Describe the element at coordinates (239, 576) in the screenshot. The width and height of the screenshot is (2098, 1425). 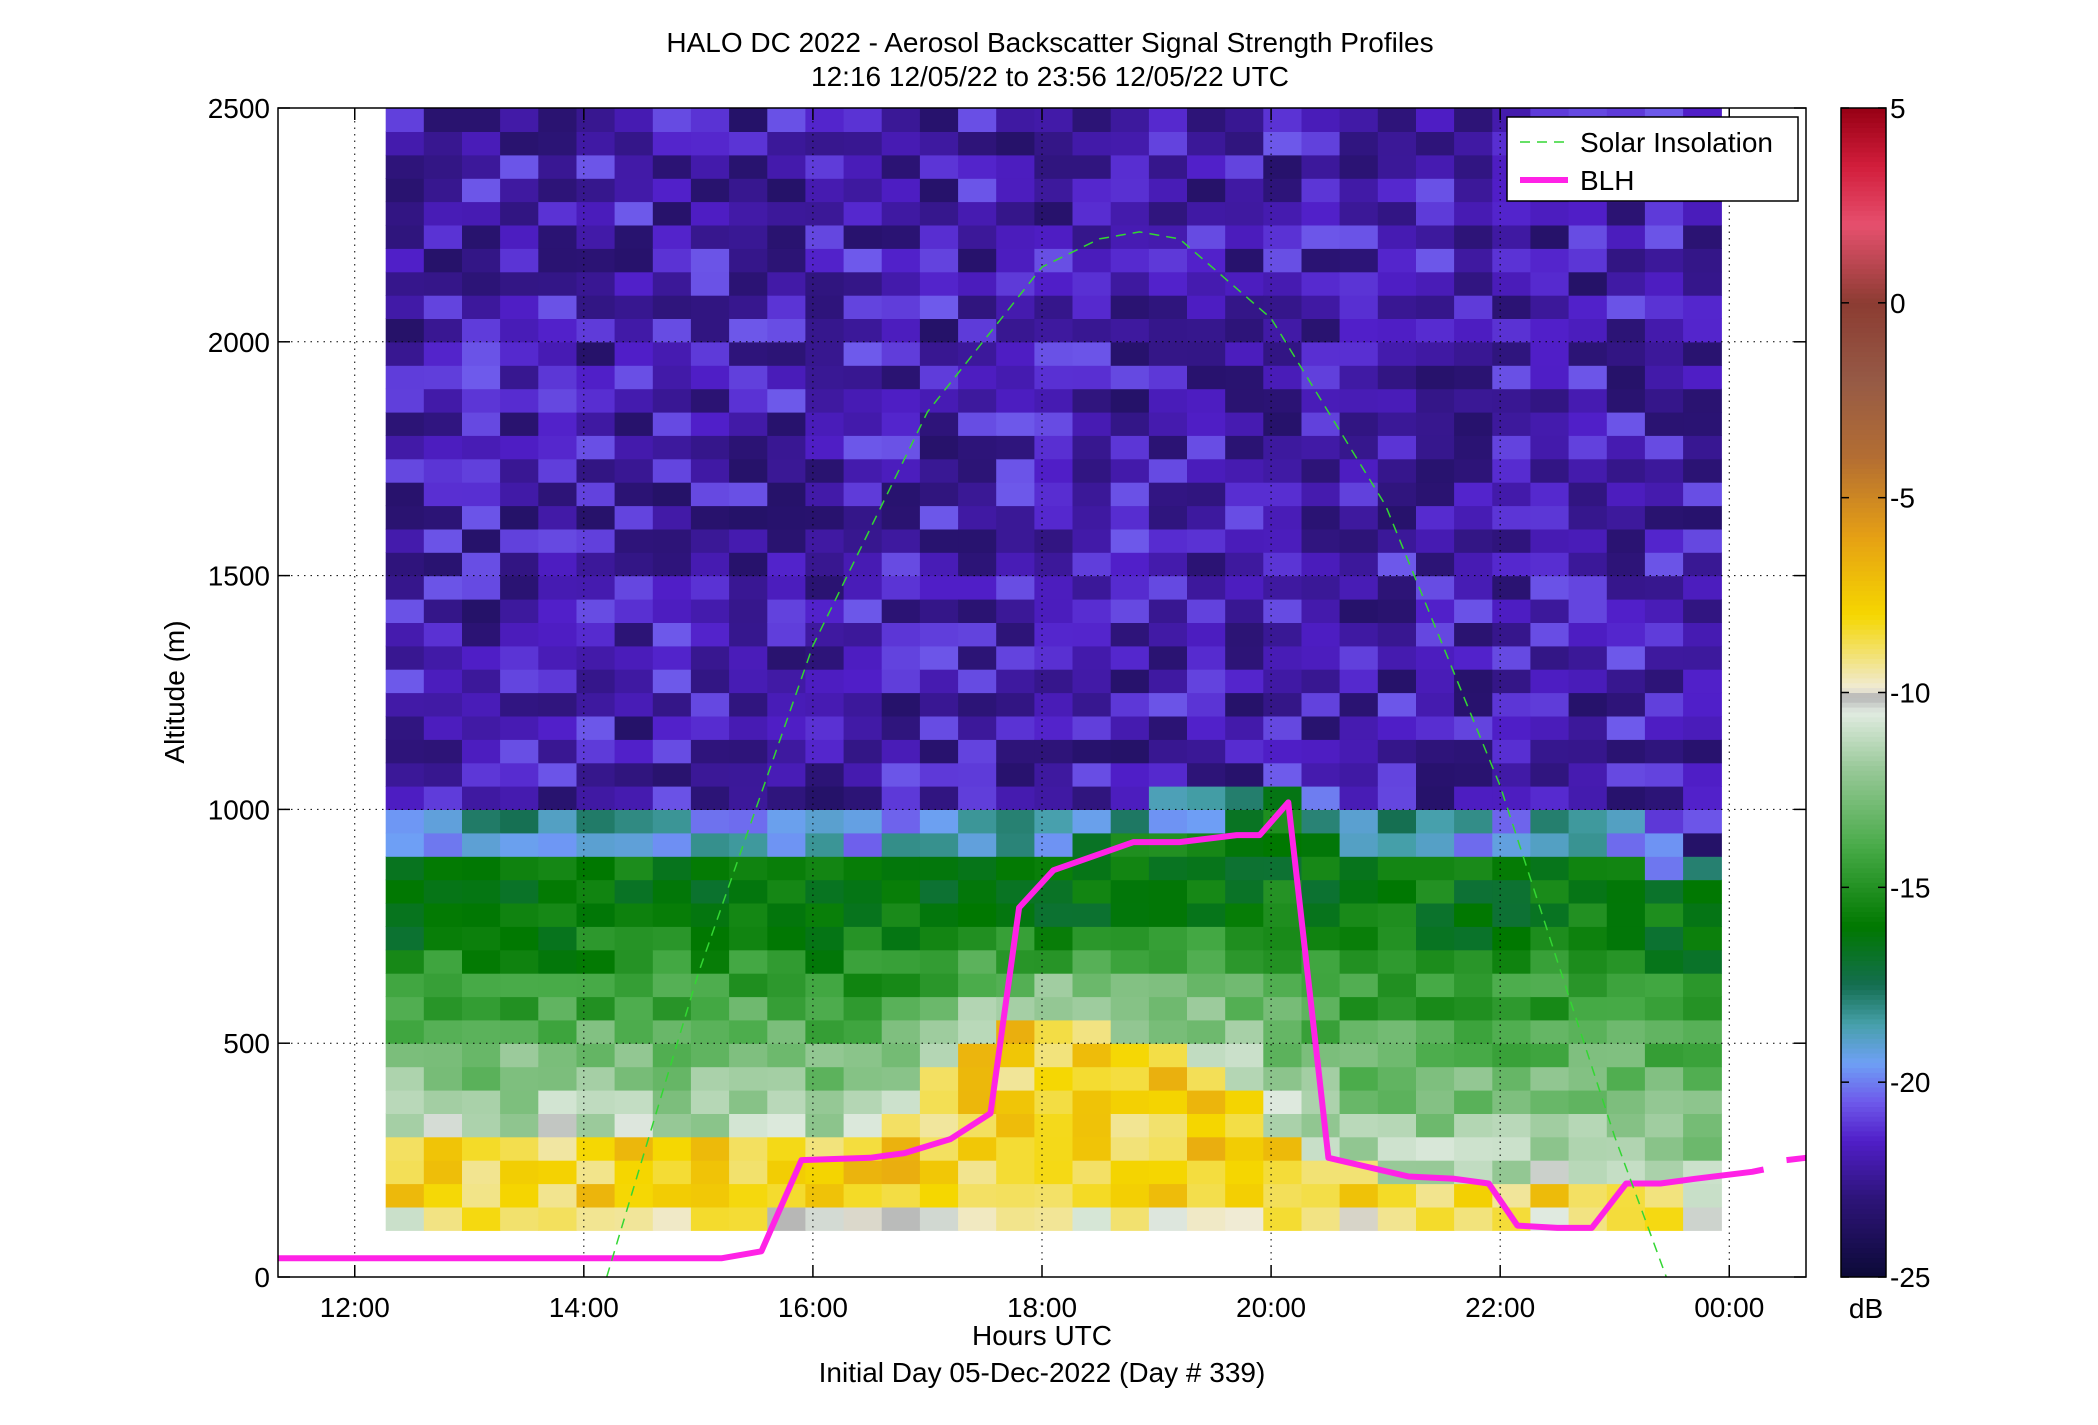
I see `y-tick-label: 1500` at that location.